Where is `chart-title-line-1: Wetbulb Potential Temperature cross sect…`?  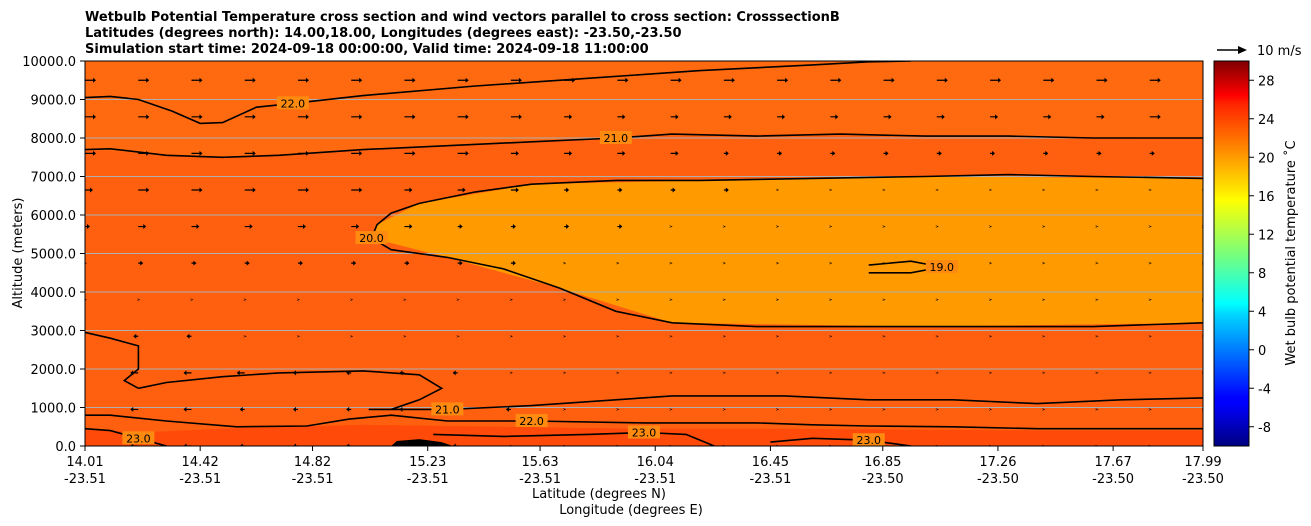
chart-title-line-1: Wetbulb Potential Temperature cross sect… is located at coordinates (462, 17).